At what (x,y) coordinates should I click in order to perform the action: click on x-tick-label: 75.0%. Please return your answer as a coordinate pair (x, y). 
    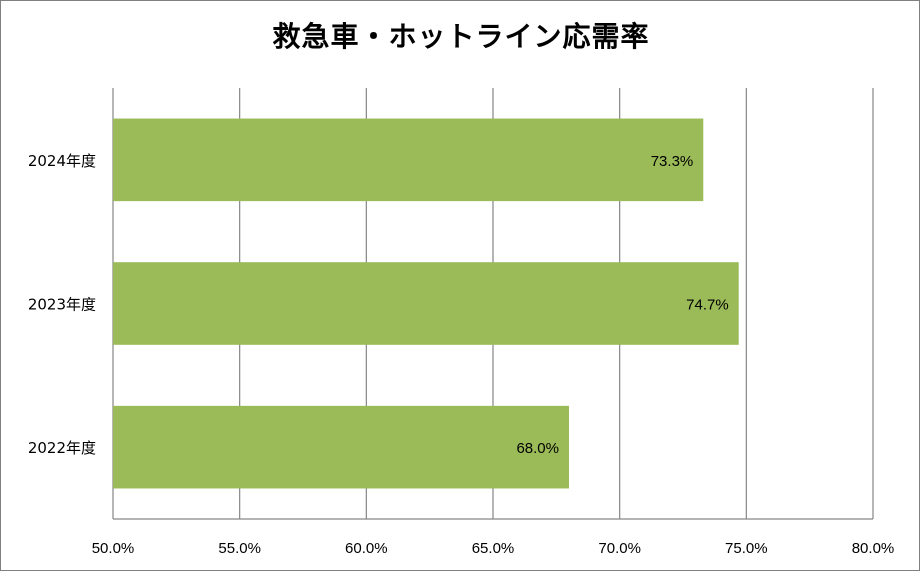
    Looking at the image, I should click on (746, 548).